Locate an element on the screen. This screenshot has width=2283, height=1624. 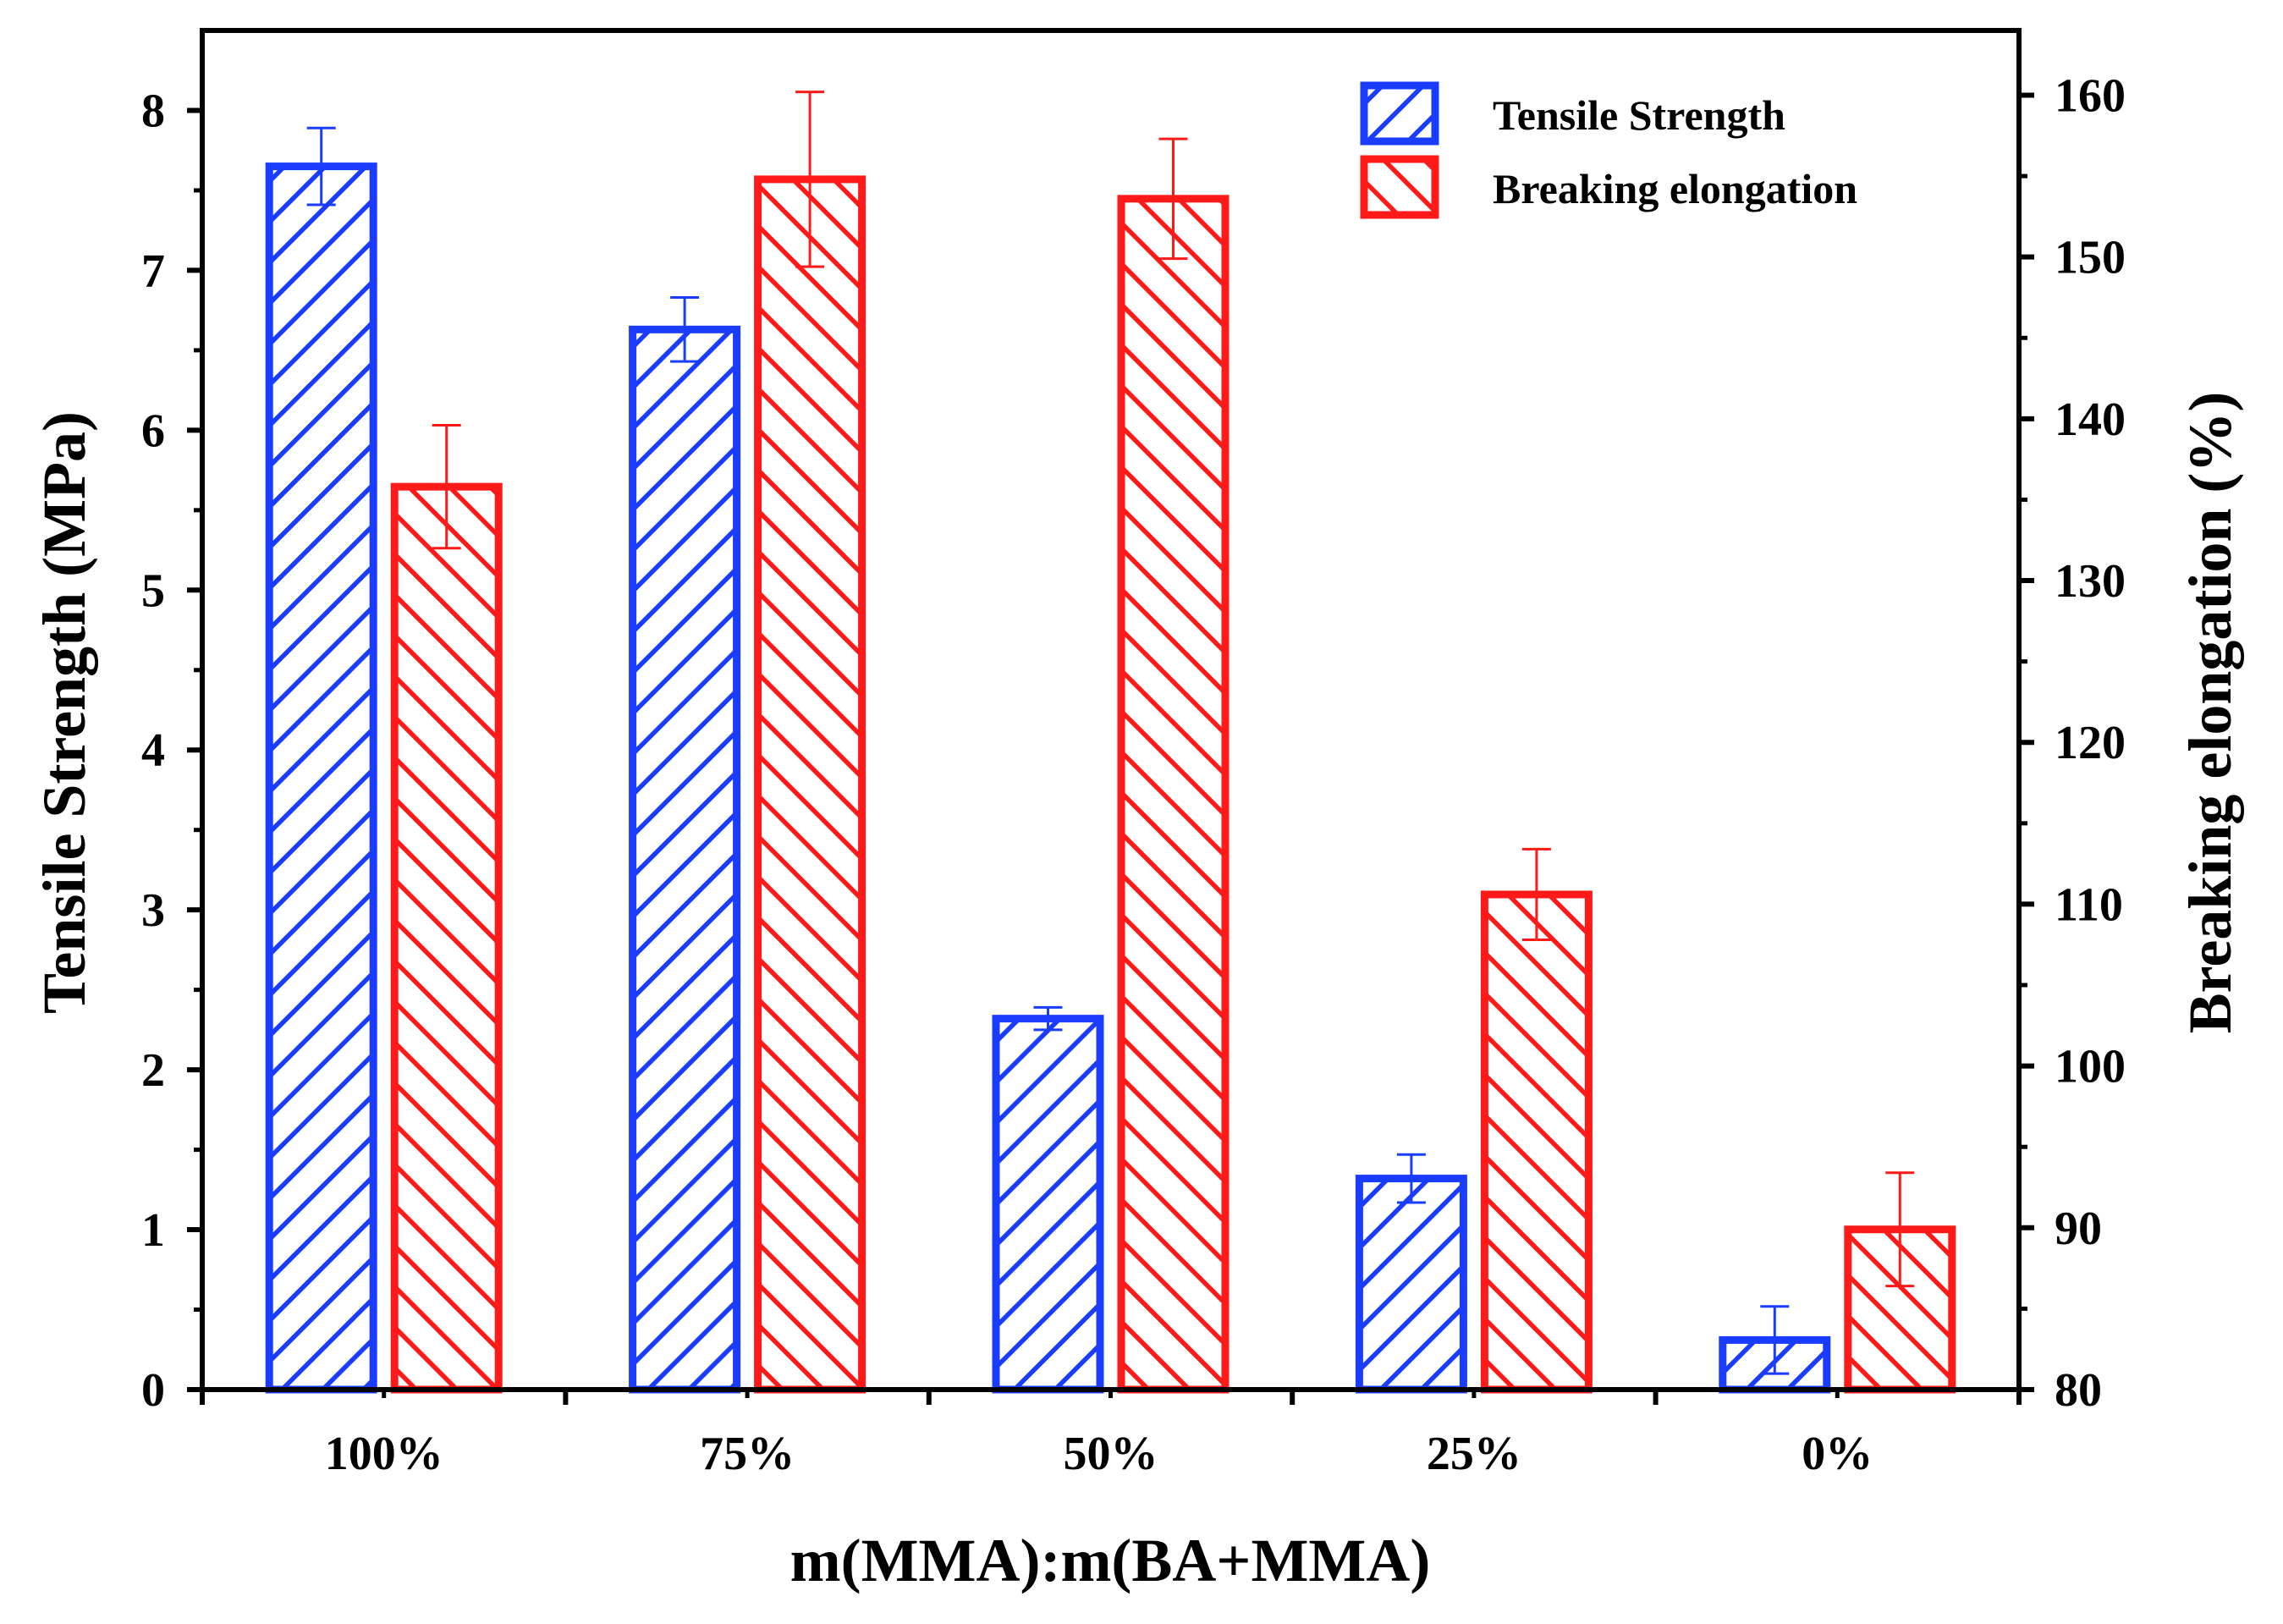
left-tick-label: 6 is located at coordinates (153, 431).